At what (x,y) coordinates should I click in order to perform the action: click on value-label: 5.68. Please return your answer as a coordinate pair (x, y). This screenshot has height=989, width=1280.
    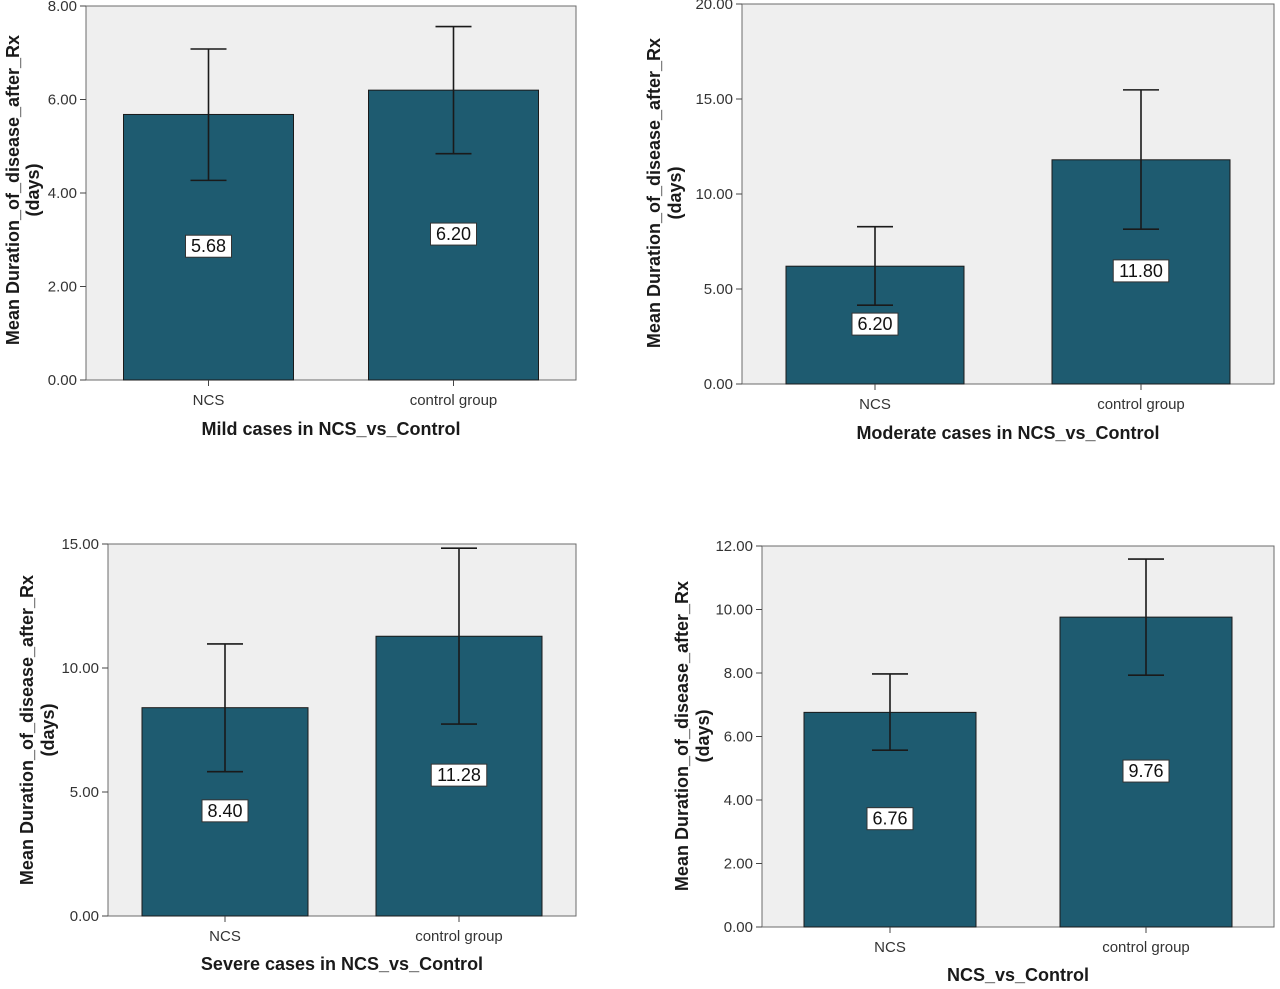
    Looking at the image, I should click on (208, 246).